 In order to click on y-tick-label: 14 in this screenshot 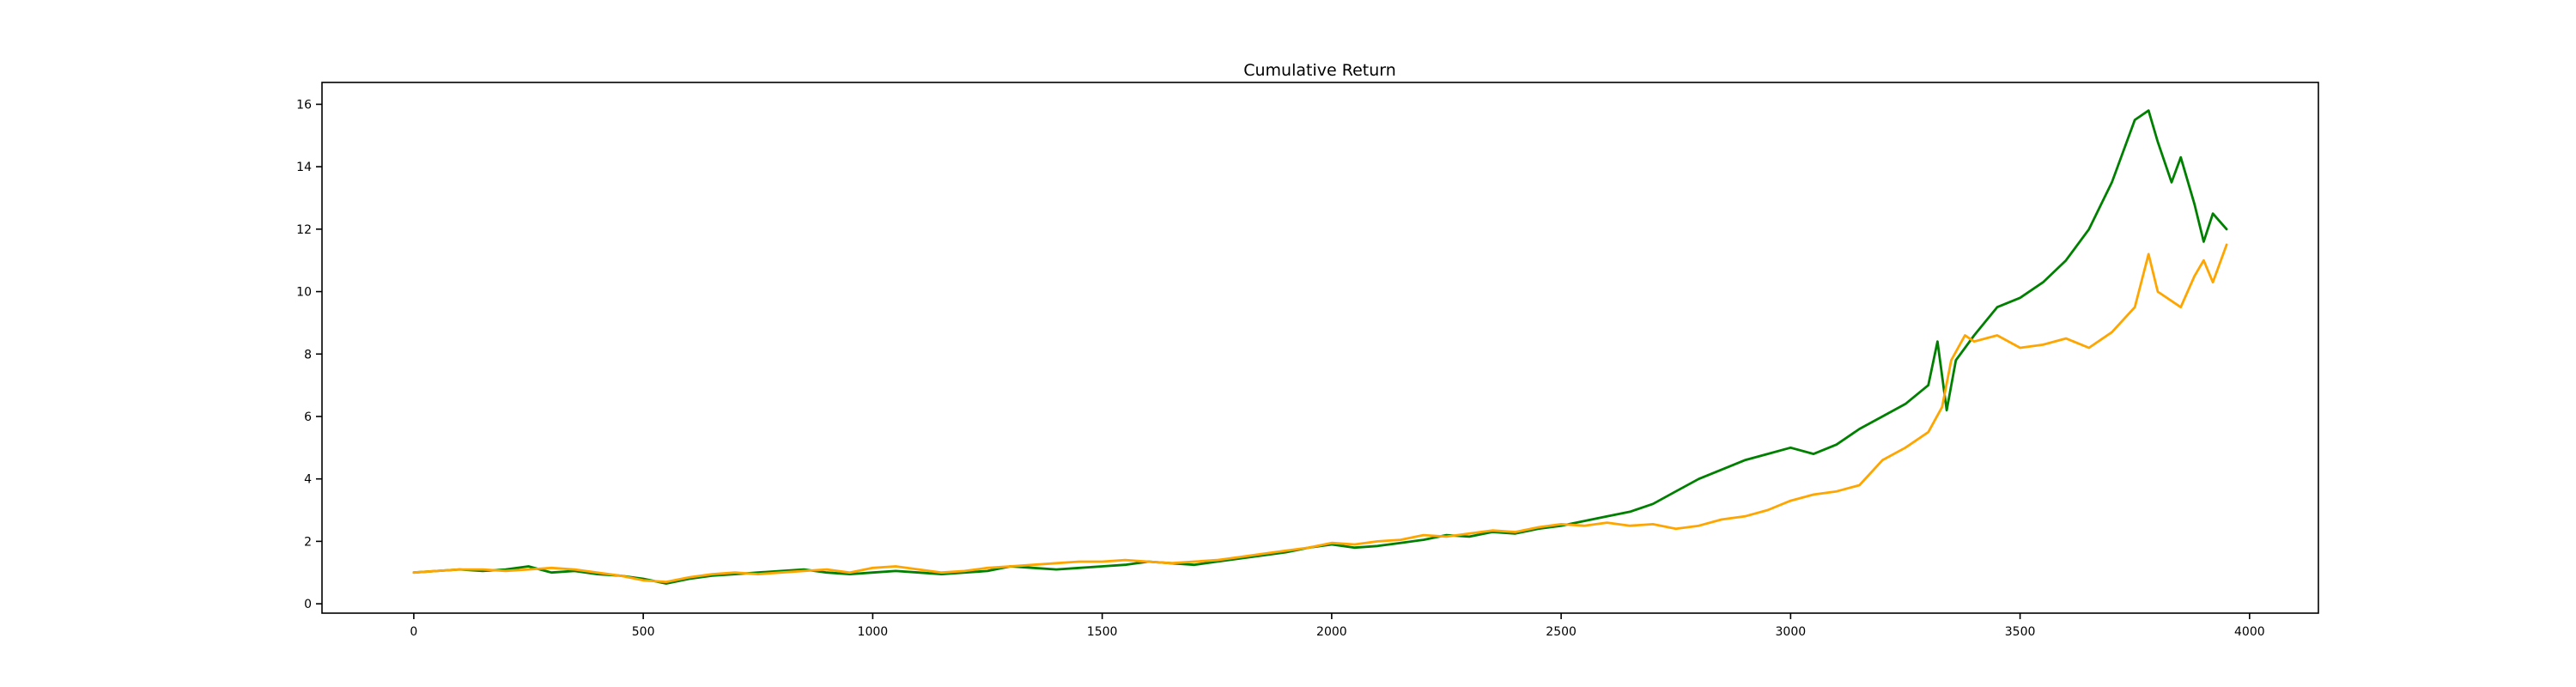, I will do `click(304, 167)`.